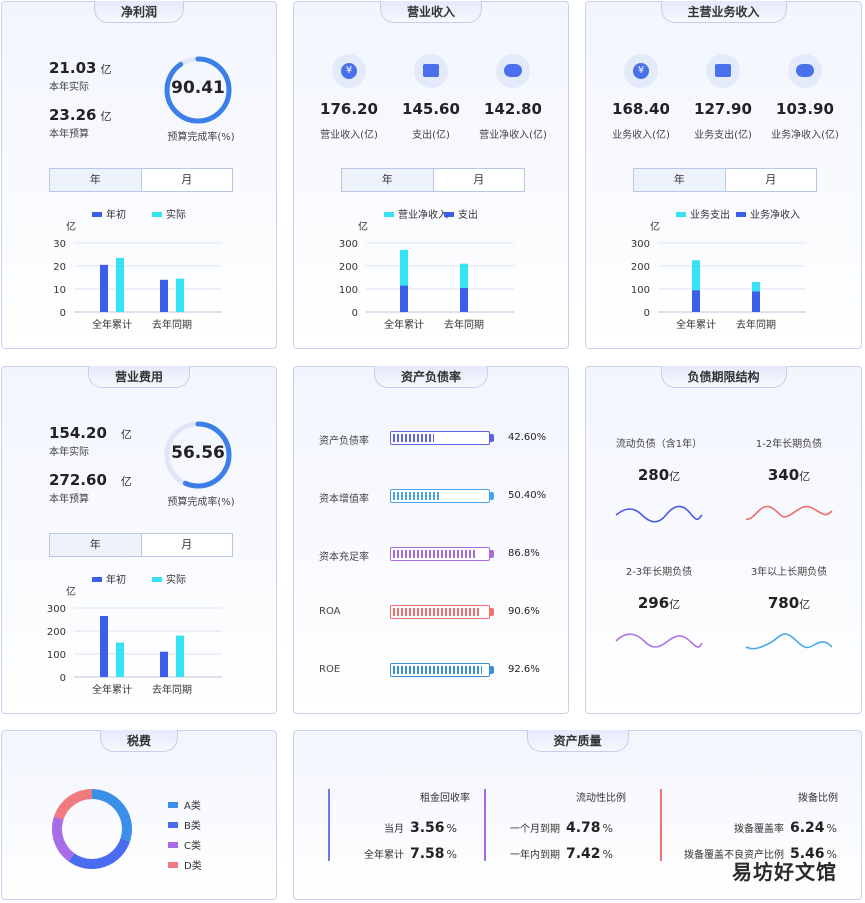 The width and height of the screenshot is (865, 903). What do you see at coordinates (349, 135) in the screenshot?
I see `metric-label: 营业收入(亿)` at bounding box center [349, 135].